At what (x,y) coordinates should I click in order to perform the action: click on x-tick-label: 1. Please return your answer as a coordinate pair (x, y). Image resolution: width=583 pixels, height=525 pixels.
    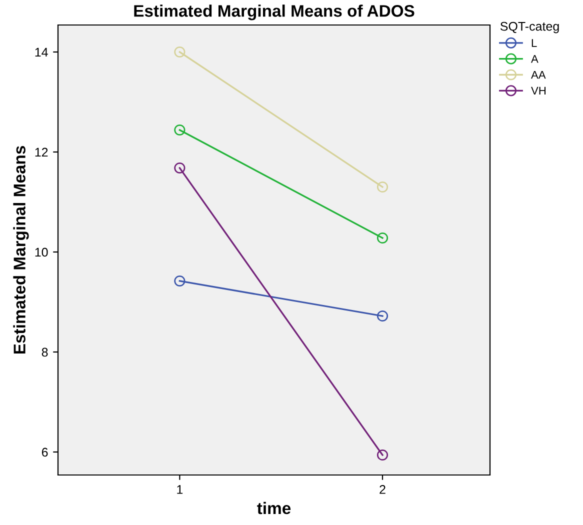
    Looking at the image, I should click on (180, 489).